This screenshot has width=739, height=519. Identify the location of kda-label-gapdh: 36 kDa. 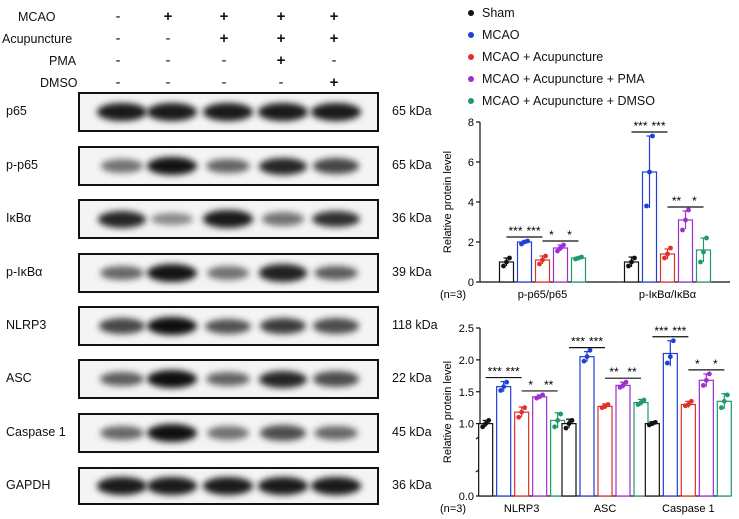
(412, 485).